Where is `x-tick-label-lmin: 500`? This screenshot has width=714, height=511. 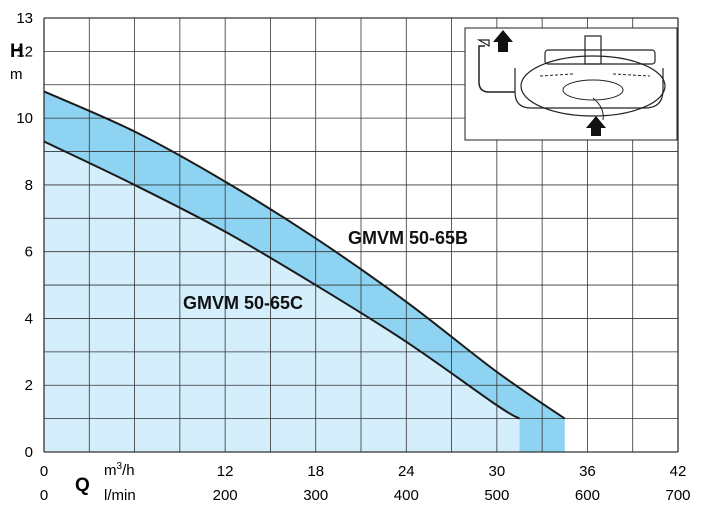
x-tick-label-lmin: 500 is located at coordinates (496, 495).